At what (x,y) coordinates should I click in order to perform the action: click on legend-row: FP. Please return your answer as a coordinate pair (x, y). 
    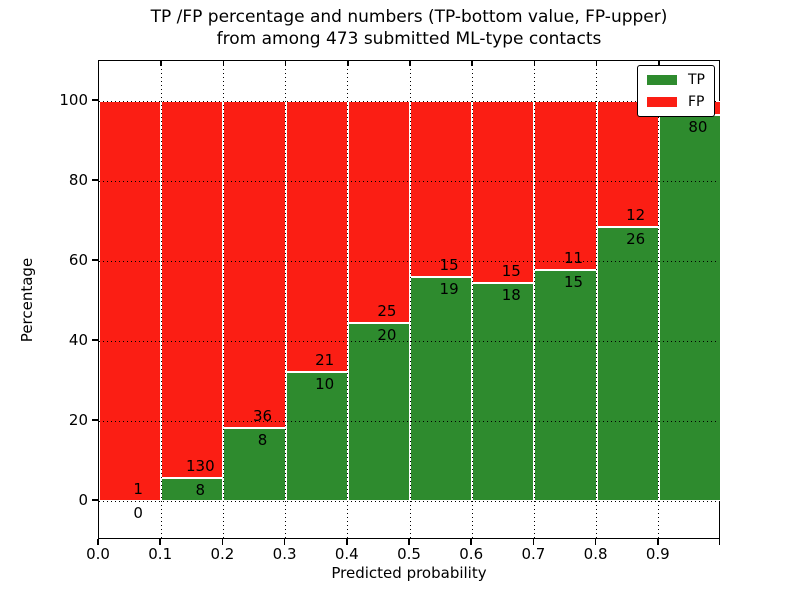
    Looking at the image, I should click on (676, 102).